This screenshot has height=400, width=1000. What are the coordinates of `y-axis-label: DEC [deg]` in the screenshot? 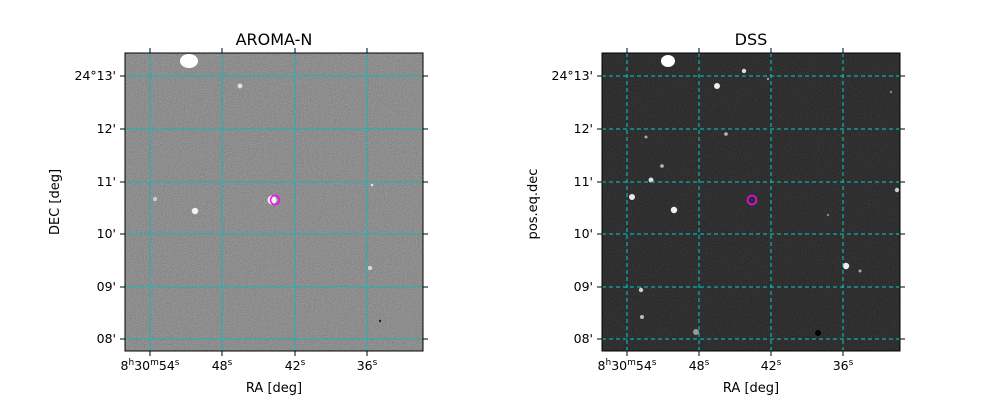 It's located at (55, 202).